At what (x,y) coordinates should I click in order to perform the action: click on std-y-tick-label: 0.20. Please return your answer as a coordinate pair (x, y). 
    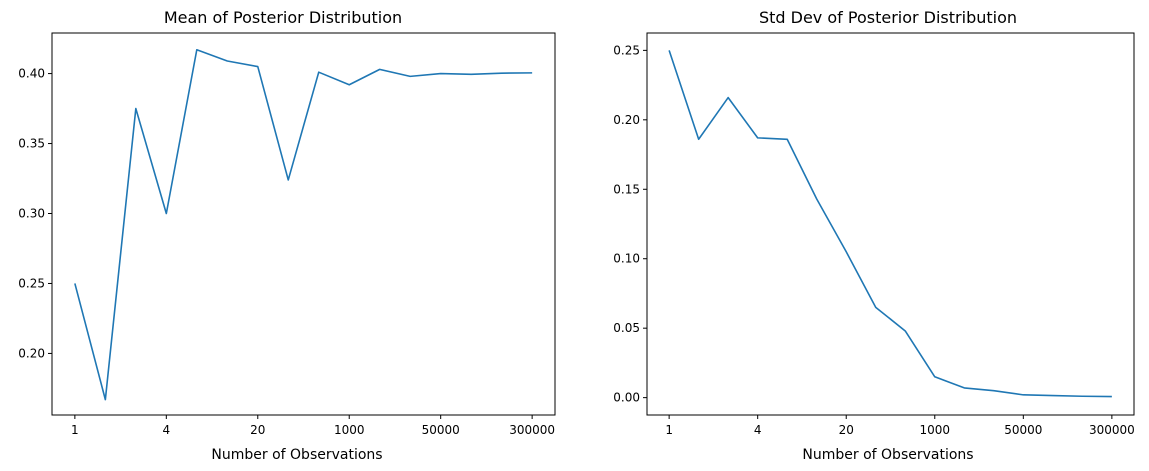
    Looking at the image, I should click on (626, 120).